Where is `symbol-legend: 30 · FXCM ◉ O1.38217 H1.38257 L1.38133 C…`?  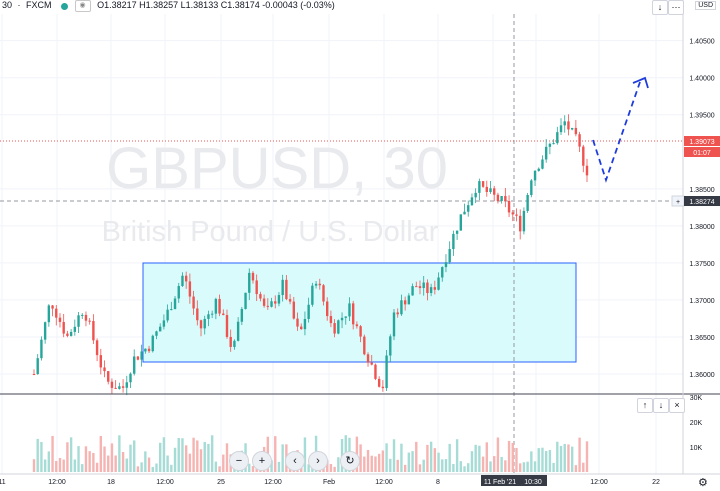
symbol-legend: 30 · FXCM ◉ O1.38217 H1.38257 L1.38133 C… is located at coordinates (168, 6).